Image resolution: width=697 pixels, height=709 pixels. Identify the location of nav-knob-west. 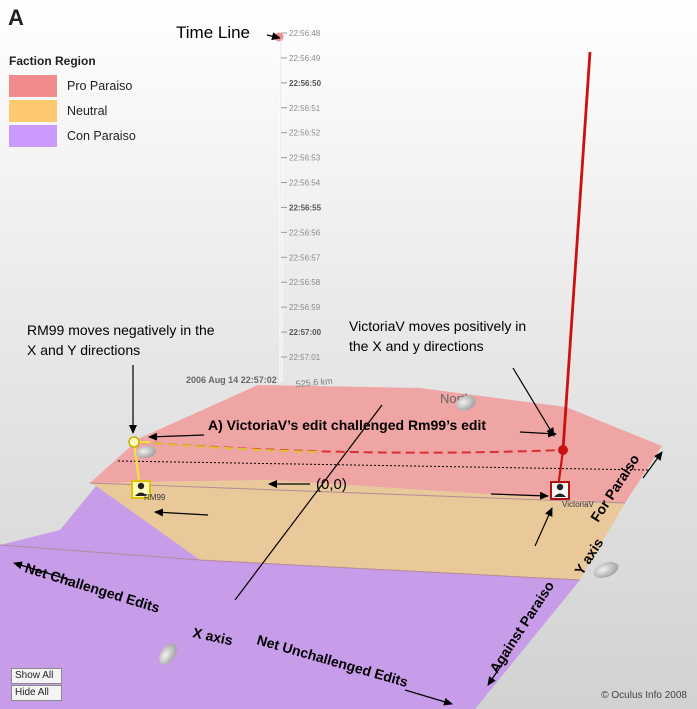
(146, 451).